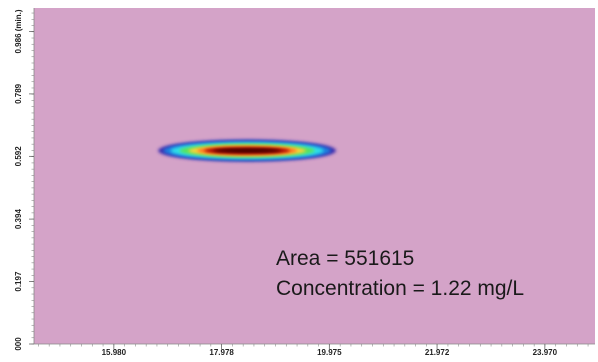  I want to click on y-tick-label: 0.986 (min.), so click(18, 31).